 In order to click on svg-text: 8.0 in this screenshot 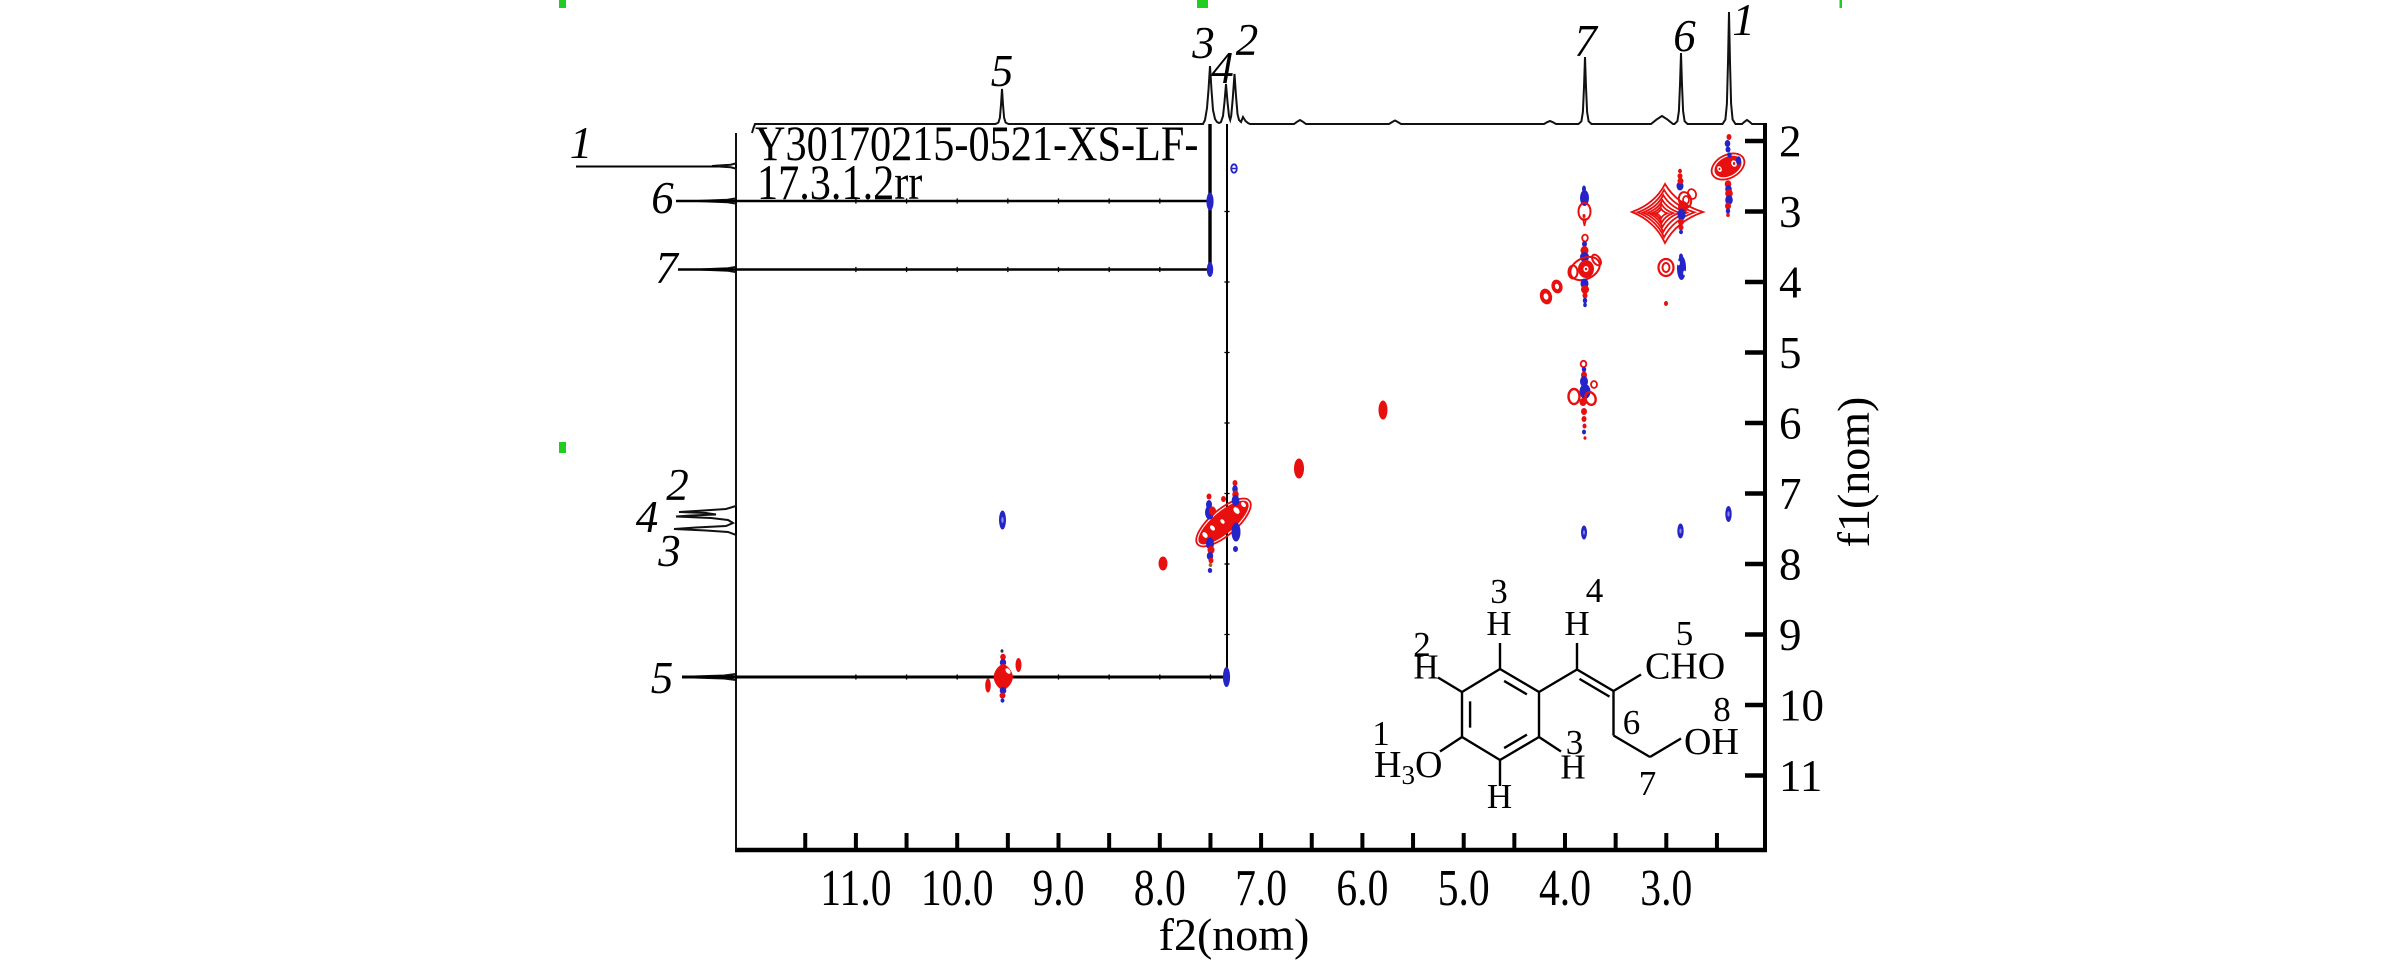, I will do `click(1160, 888)`.